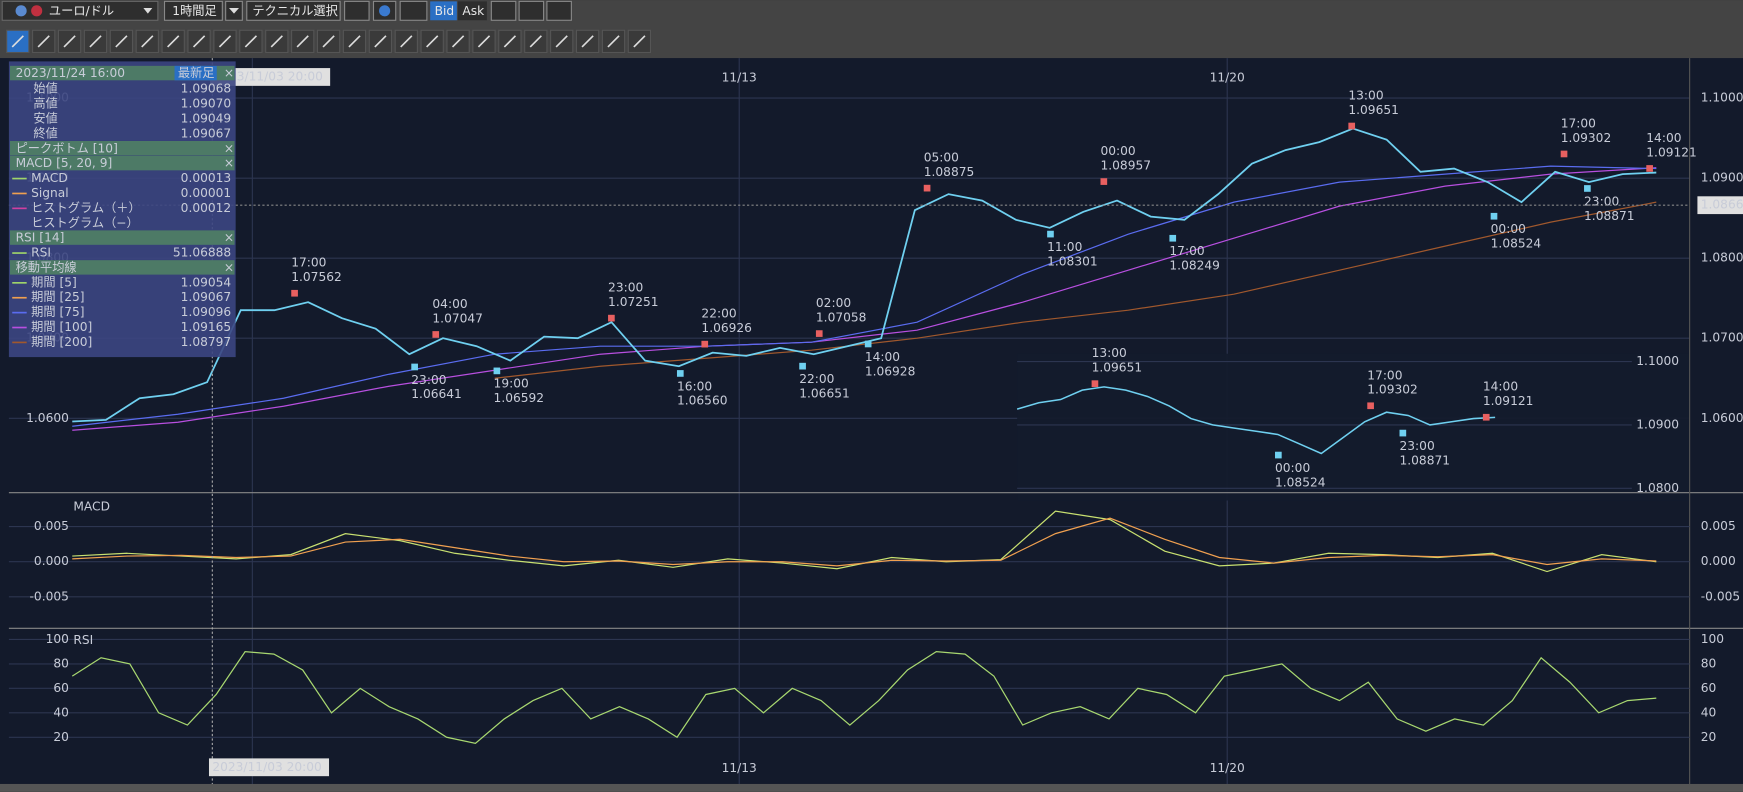 The width and height of the screenshot is (1743, 792). Describe the element at coordinates (195, 73) in the screenshot. I see `latest-badge` at that location.